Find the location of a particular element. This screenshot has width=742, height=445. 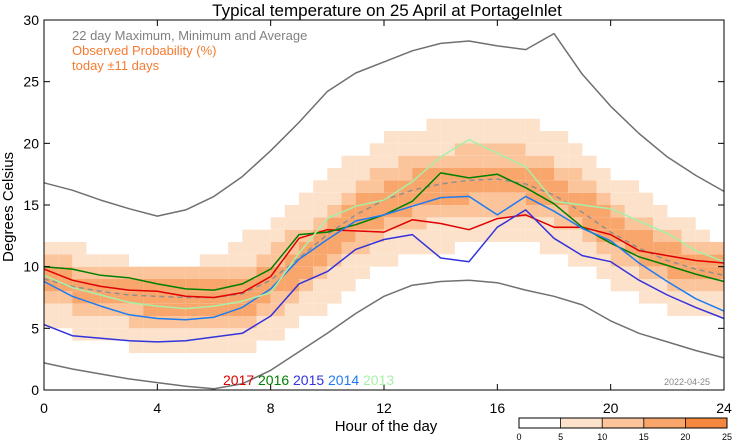

legend-window-label: today ±11 days is located at coordinates (116, 65).